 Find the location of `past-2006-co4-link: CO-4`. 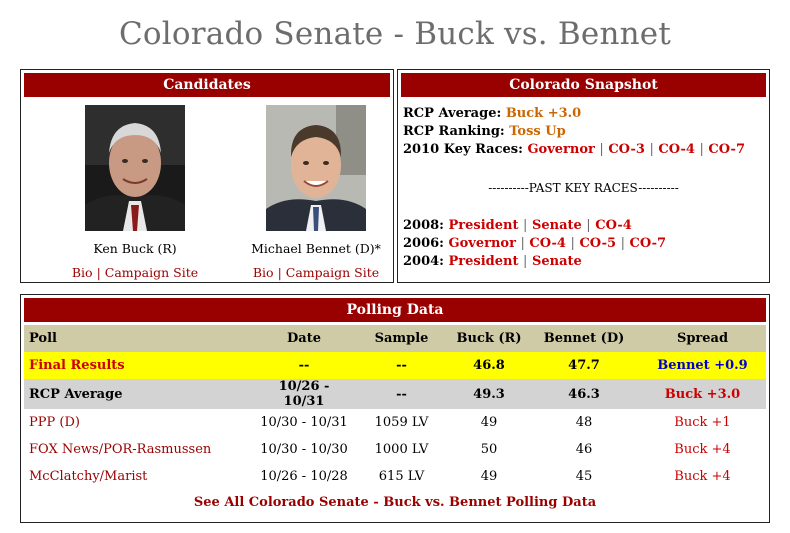

past-2006-co4-link: CO-4 is located at coordinates (547, 243).